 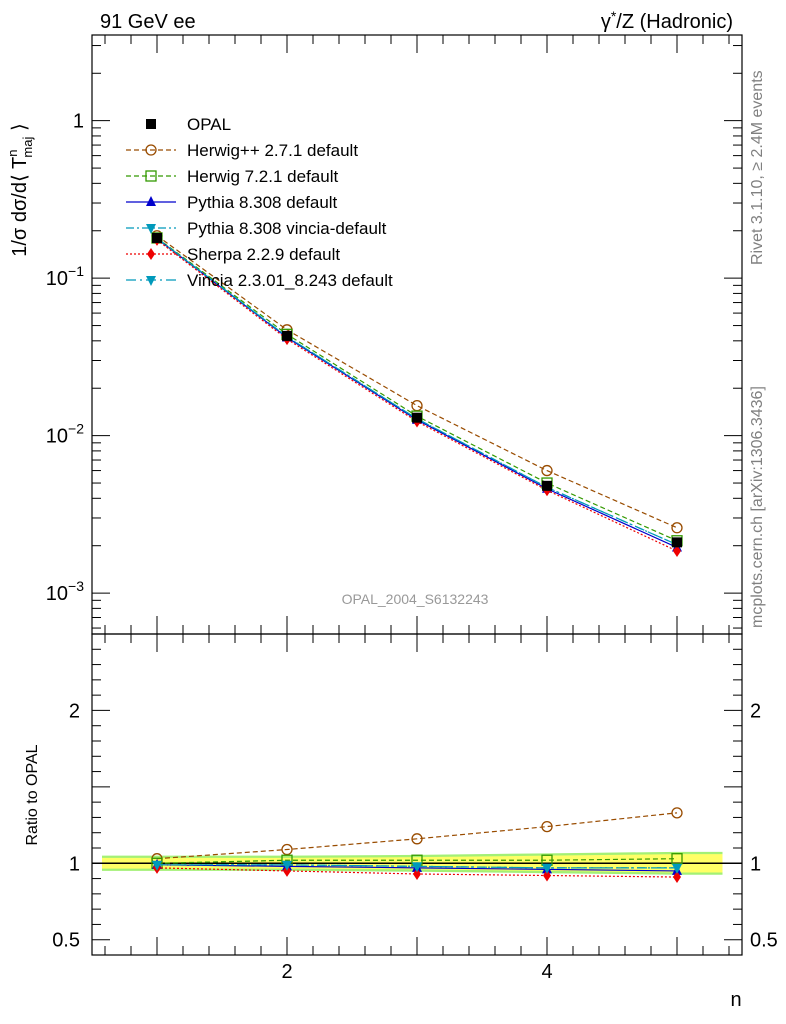 What do you see at coordinates (290, 280) in the screenshot?
I see `legend-label: Vincia 2.3.01_8.243 default` at bounding box center [290, 280].